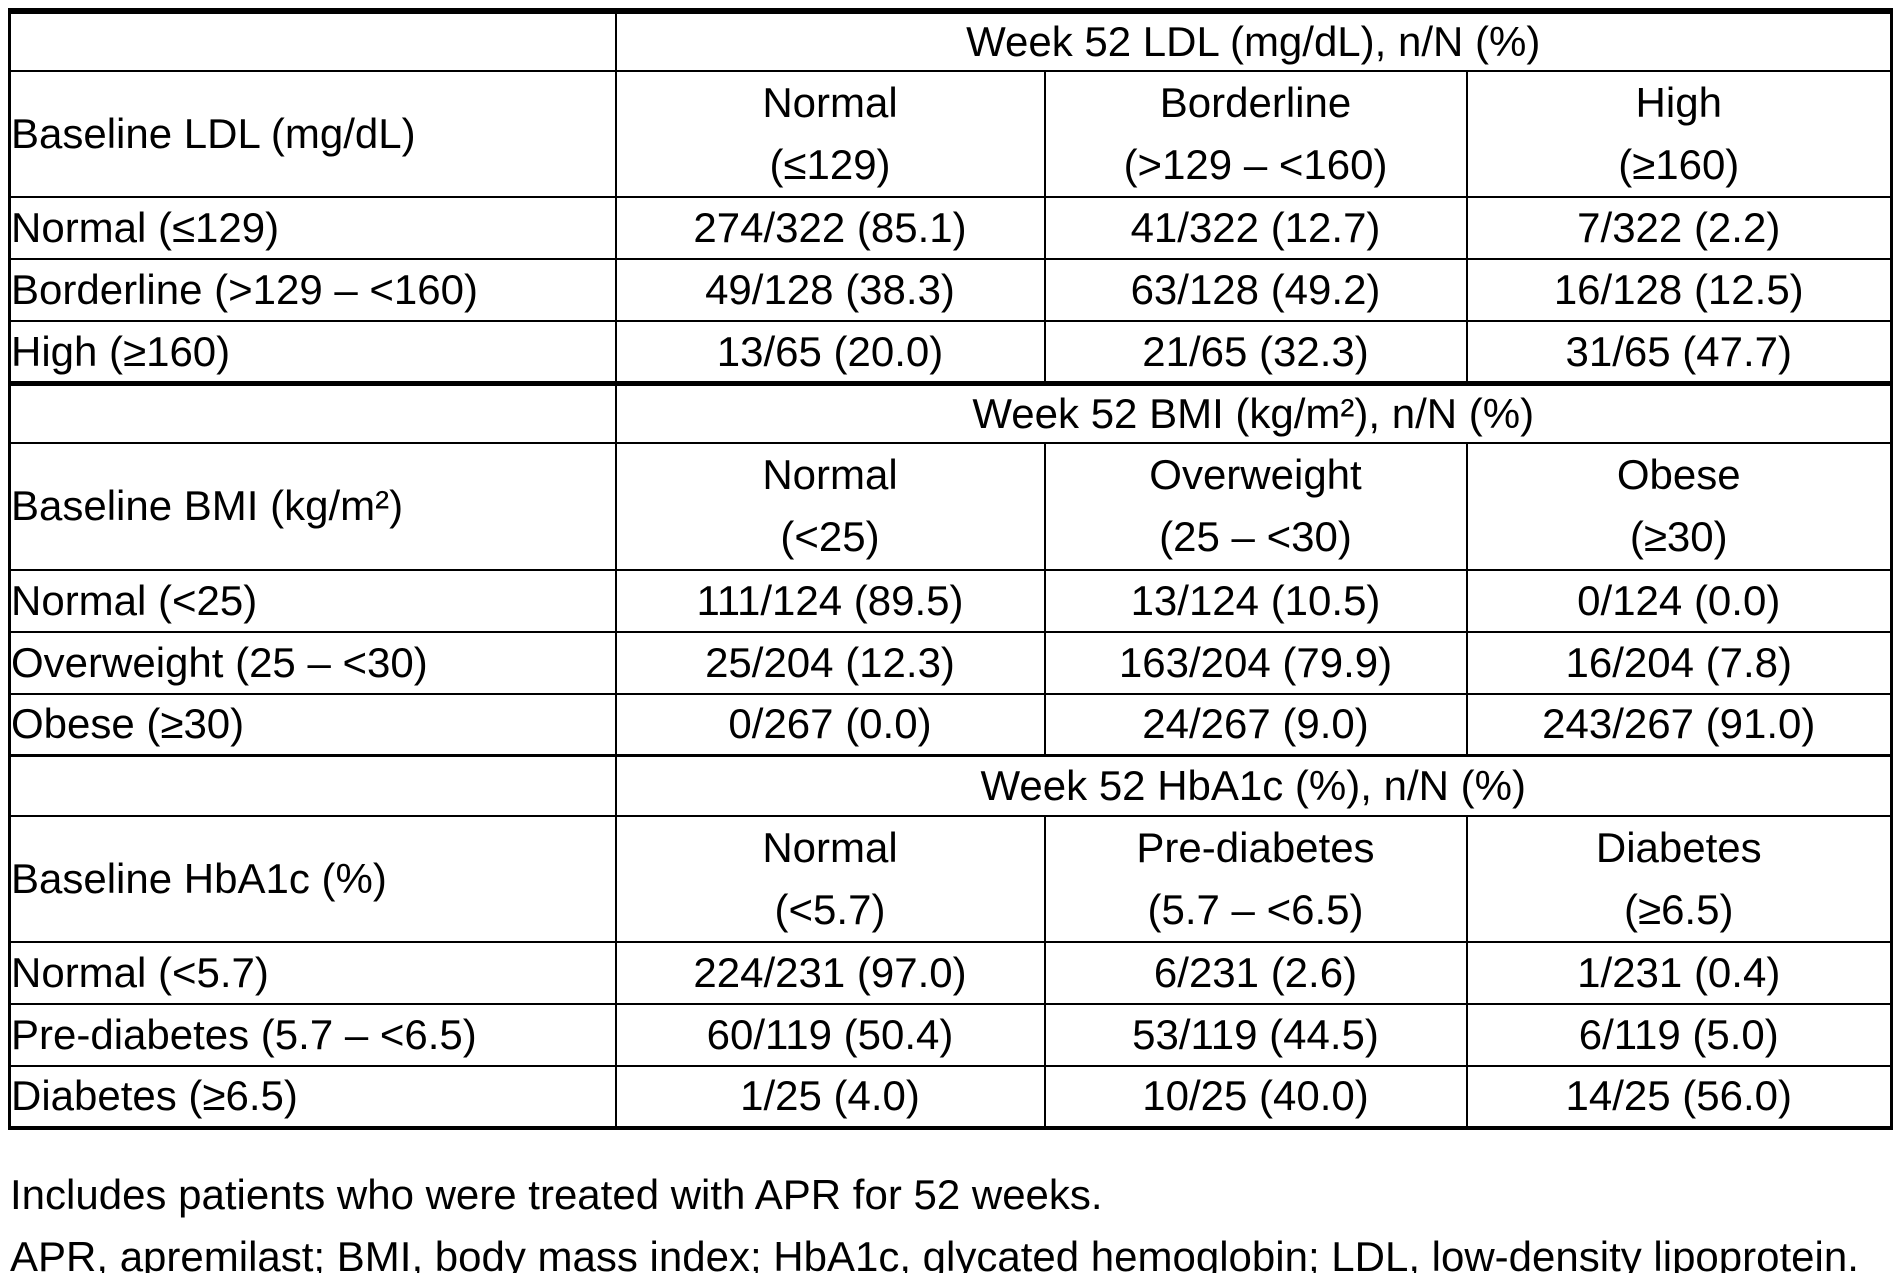 The image size is (1903, 1273). I want to click on bmi-column-header-overweight: Overweight (25 – <30), so click(1255, 506).